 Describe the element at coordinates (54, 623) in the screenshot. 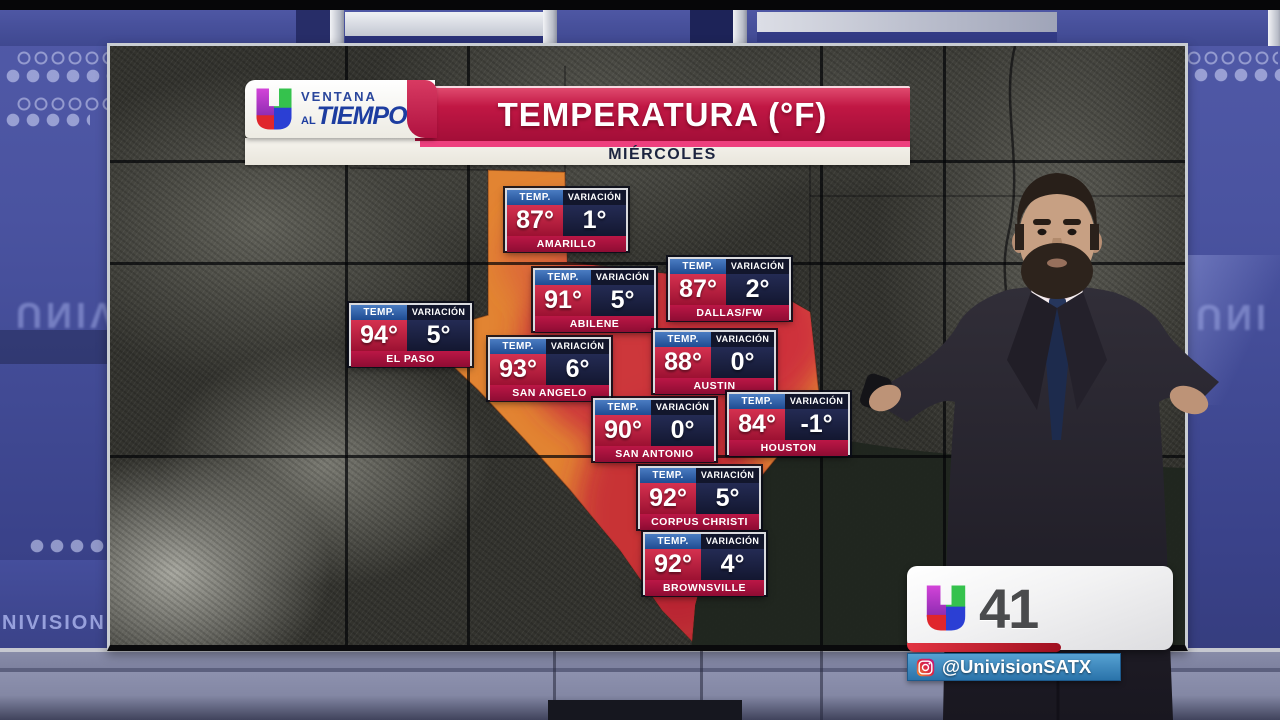

I see `set-univision-text: NIVISION` at that location.